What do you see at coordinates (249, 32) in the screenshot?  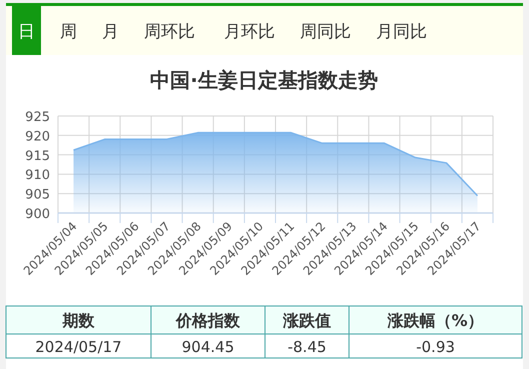 I see `text: 月环比` at bounding box center [249, 32].